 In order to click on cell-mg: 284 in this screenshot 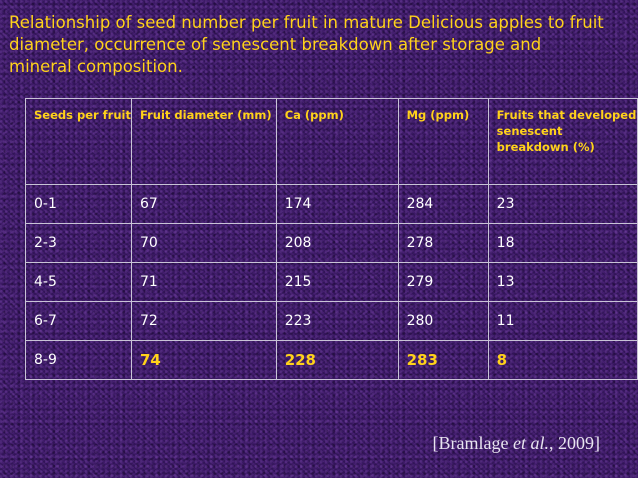, I will do `click(443, 204)`.